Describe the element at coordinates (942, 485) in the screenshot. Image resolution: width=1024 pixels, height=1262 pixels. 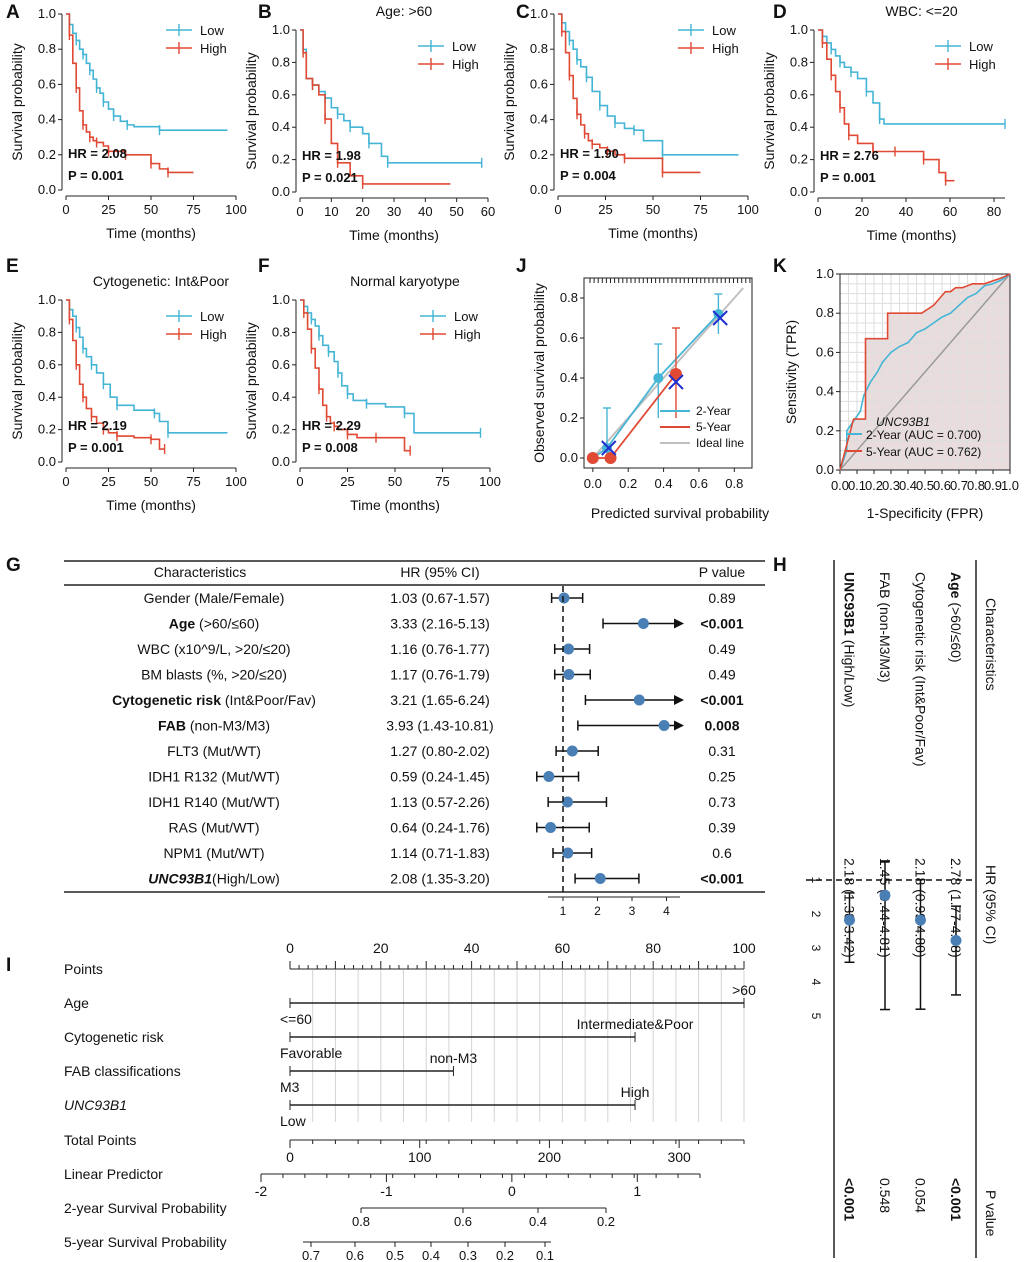
I see `x-tick-label: 0.6` at that location.